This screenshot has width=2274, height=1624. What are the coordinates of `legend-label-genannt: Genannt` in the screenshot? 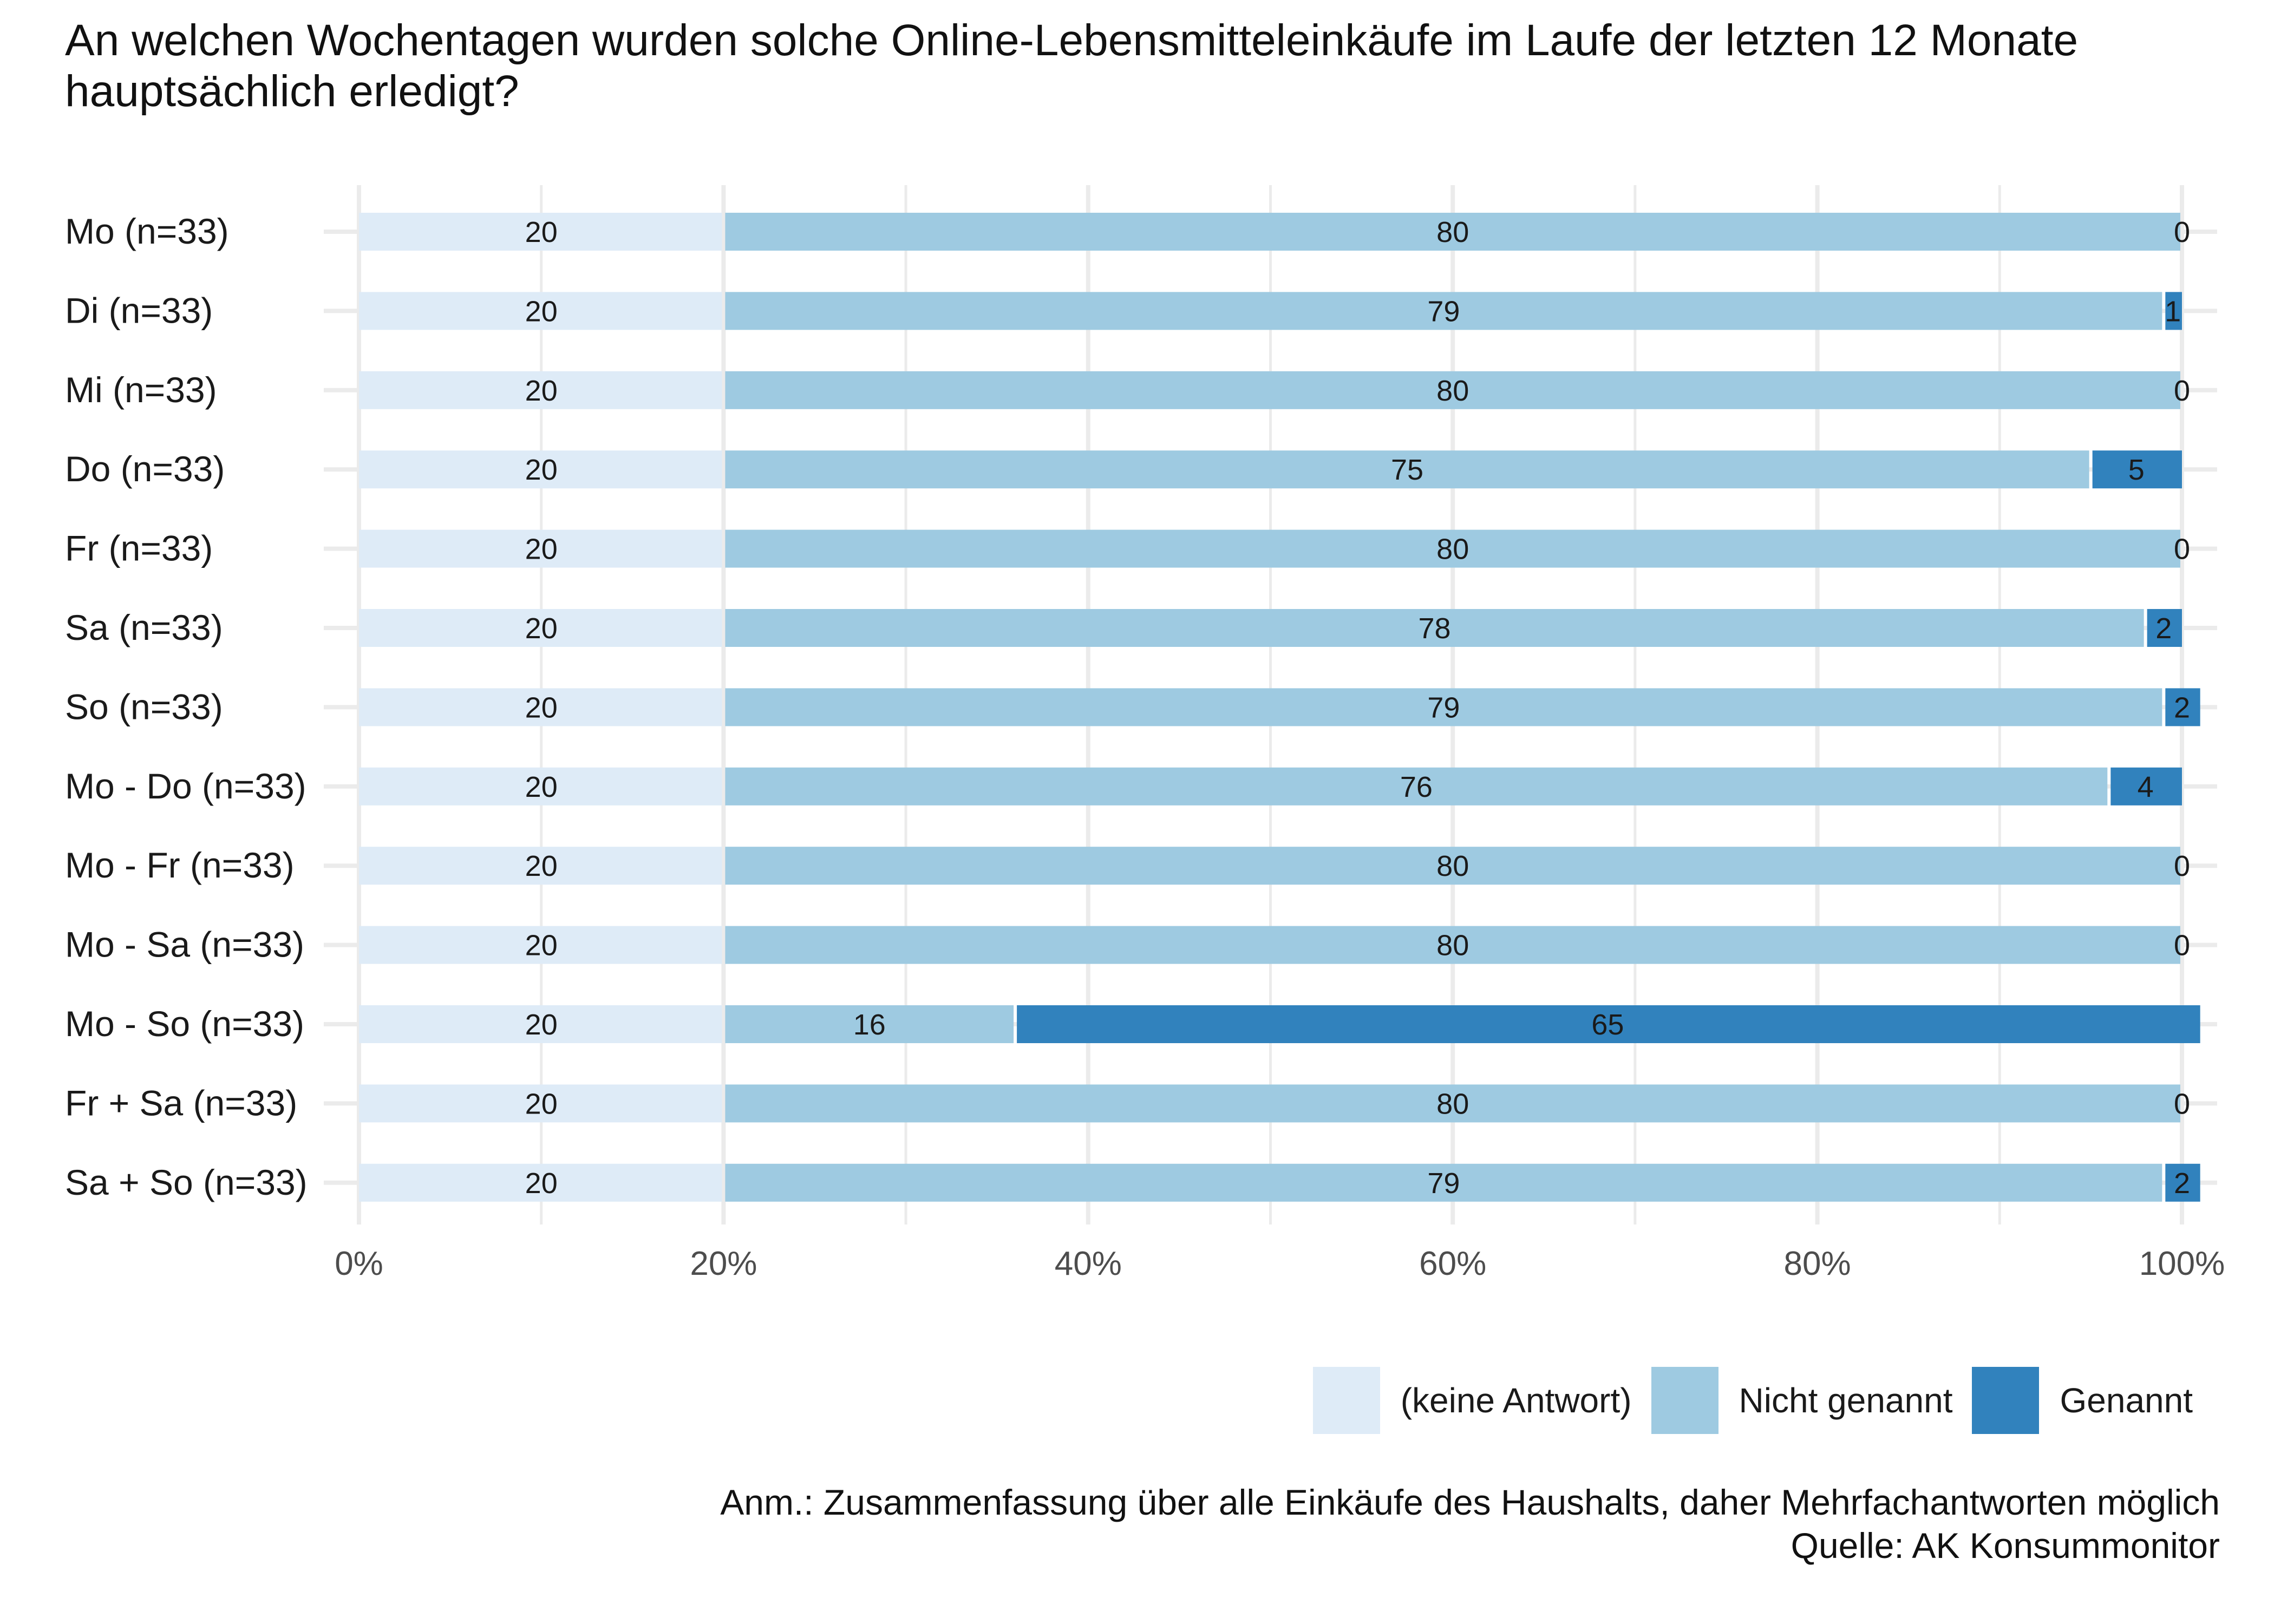 It's located at (2127, 1400).